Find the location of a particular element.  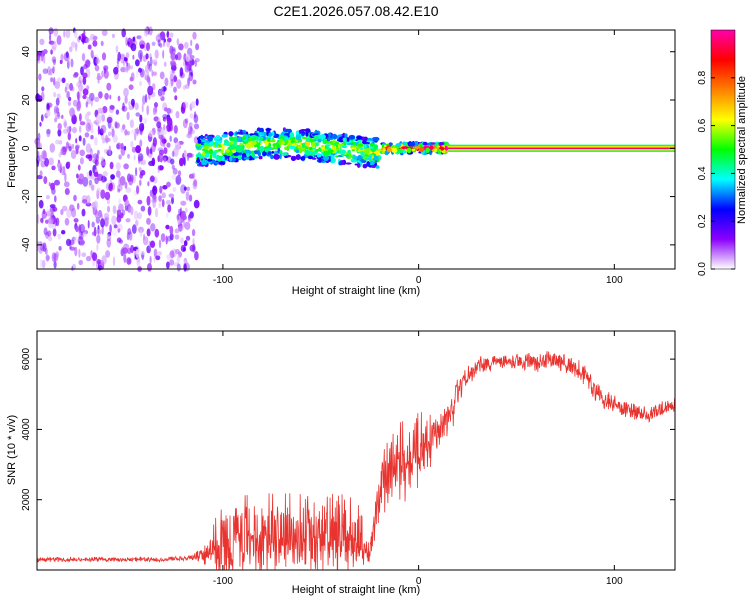

spectrogram-band-core is located at coordinates (561, 148).